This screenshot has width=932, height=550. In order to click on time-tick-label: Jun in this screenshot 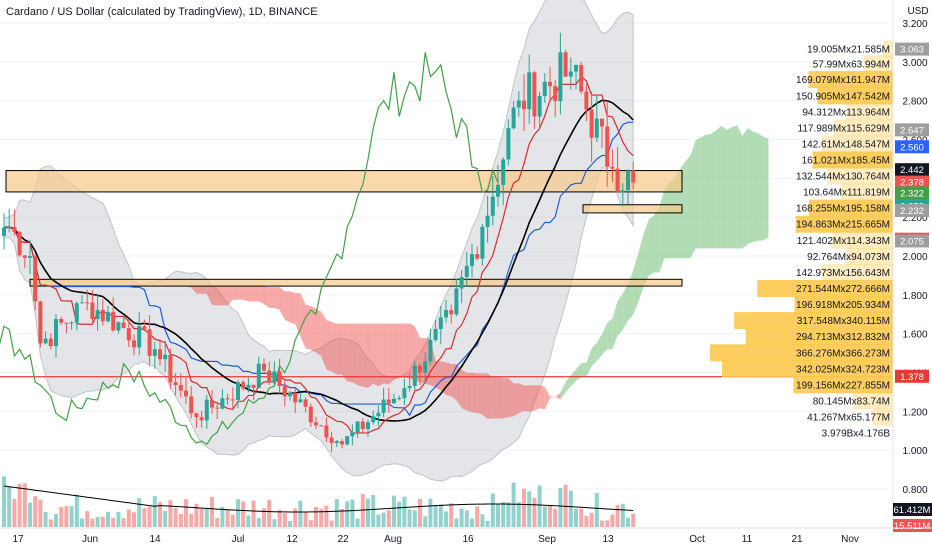, I will do `click(90, 539)`.